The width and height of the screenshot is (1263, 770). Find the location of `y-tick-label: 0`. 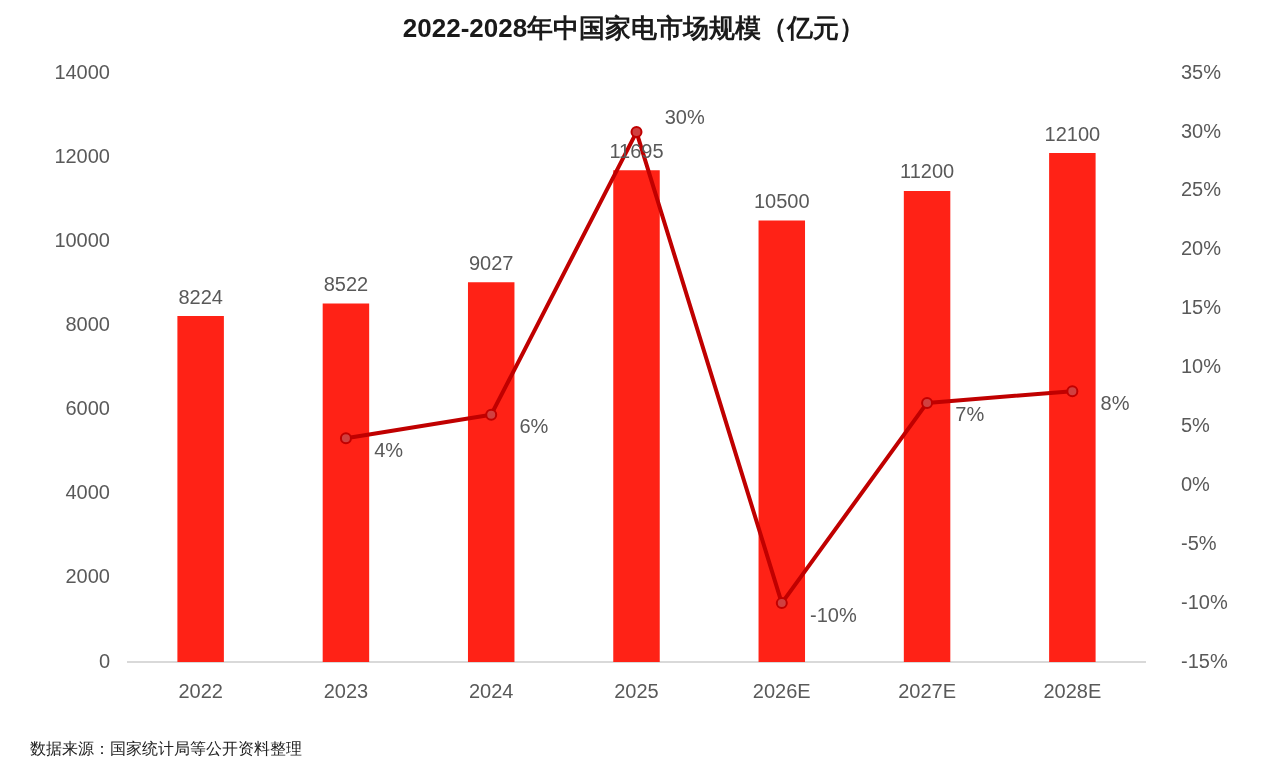

y-tick-label: 0 is located at coordinates (104, 660).